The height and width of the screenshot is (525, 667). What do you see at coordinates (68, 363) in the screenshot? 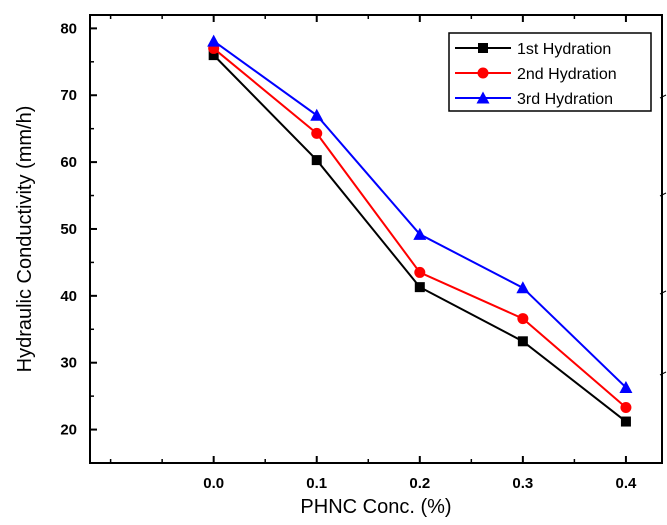
I see `y-tick-label: 30` at bounding box center [68, 363].